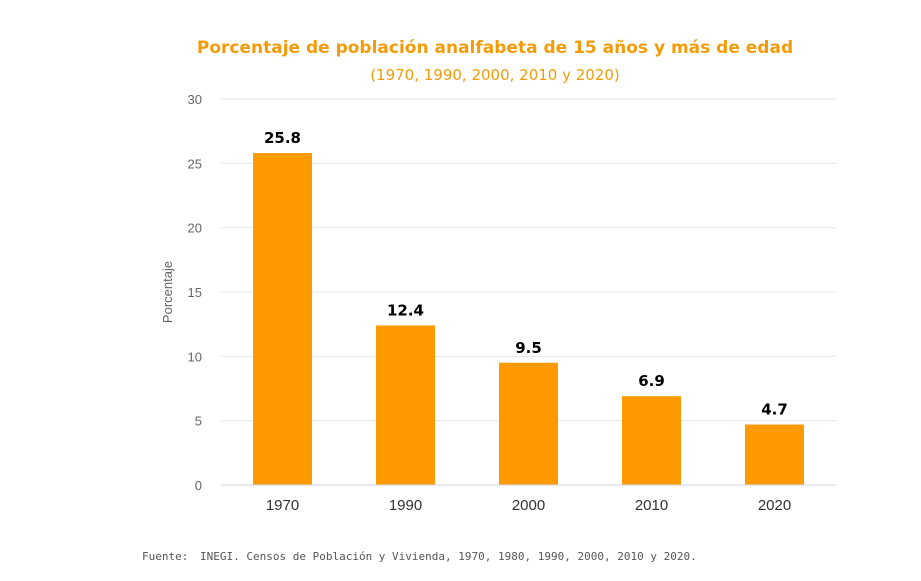 The image size is (921, 581). I want to click on x-tick-label: 1970, so click(282, 505).